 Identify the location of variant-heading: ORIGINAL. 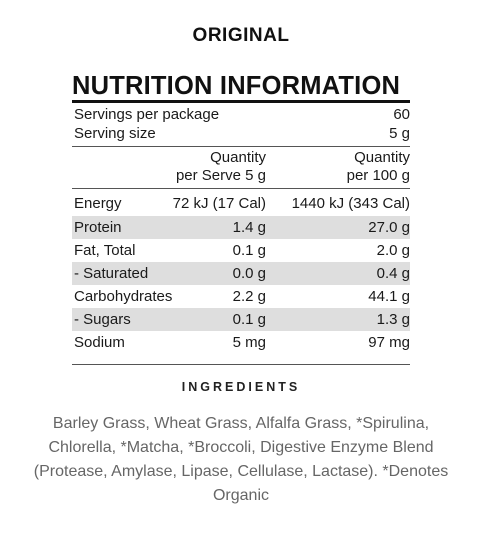
(241, 35).